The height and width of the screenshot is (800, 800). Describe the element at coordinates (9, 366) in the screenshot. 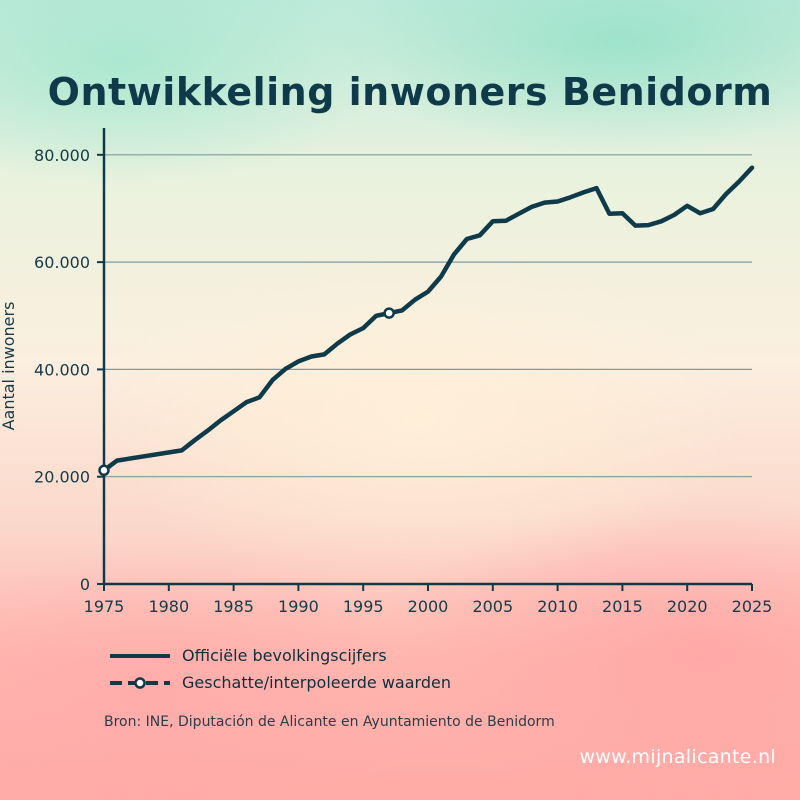

I see `y-axis-label: Aantal inwoners` at that location.